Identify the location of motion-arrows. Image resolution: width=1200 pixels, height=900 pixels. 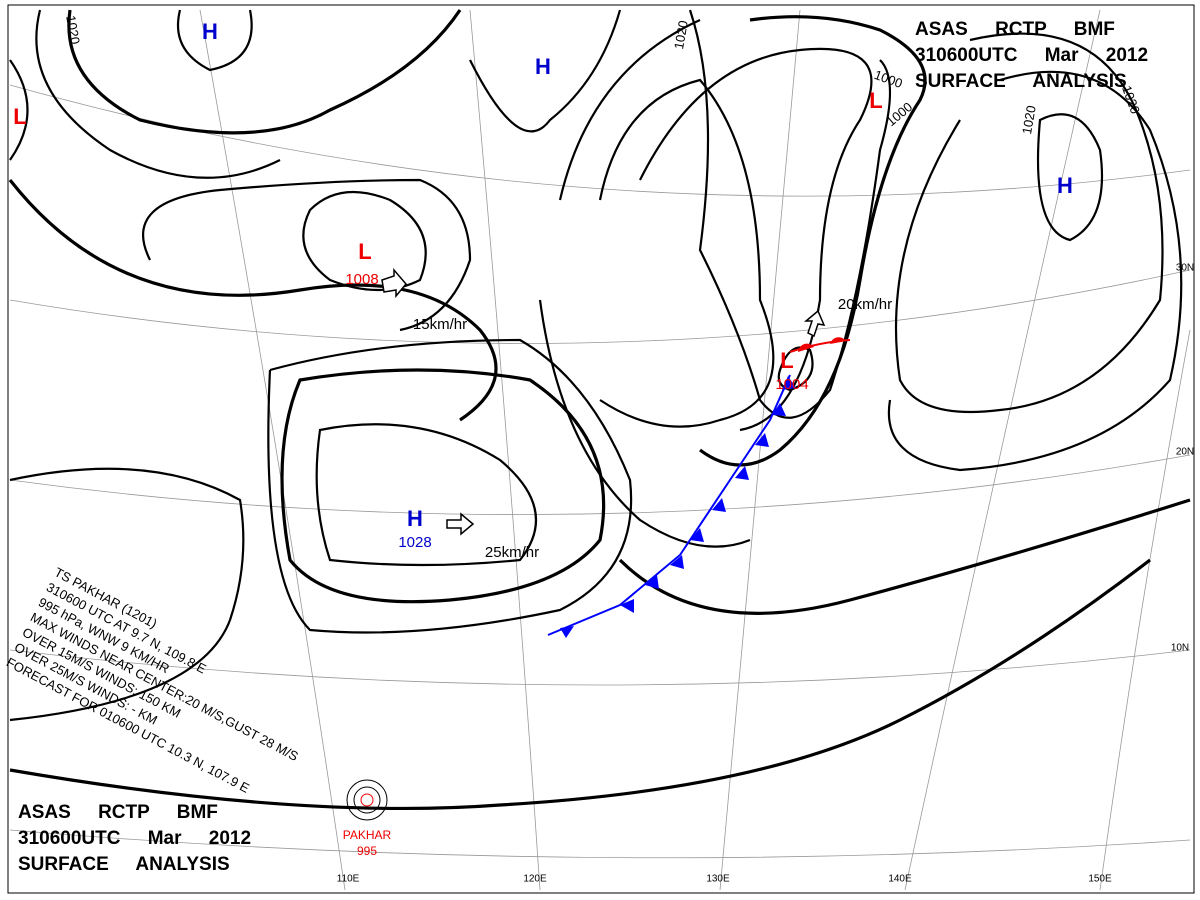
(603, 401).